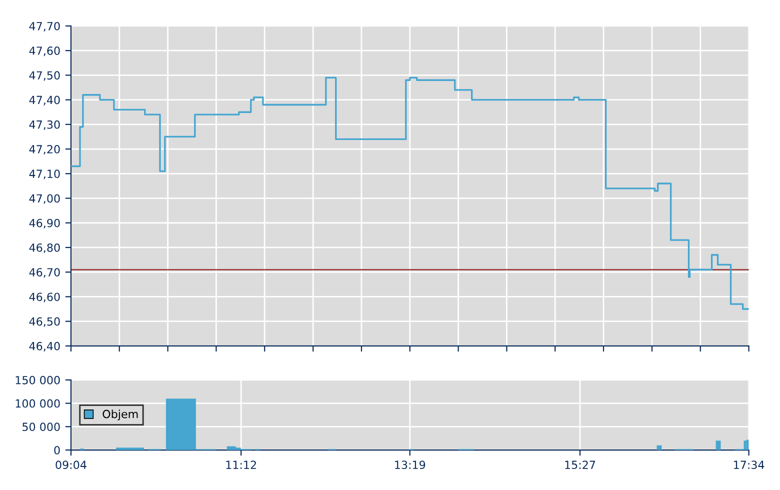 This screenshot has width=780, height=490. Describe the element at coordinates (44, 248) in the screenshot. I see `y-tick-label: 46,80` at that location.